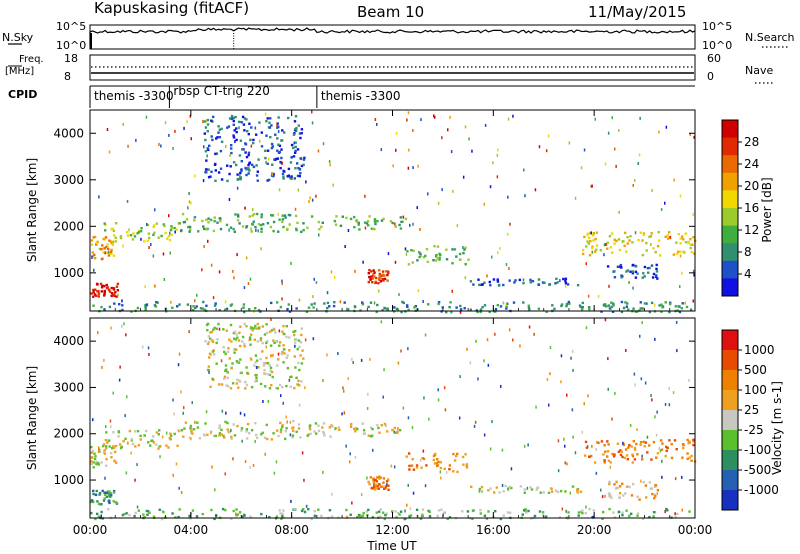 This screenshot has width=800, height=554. What do you see at coordinates (751, 164) in the screenshot?
I see `colorbar-tick-label: 24` at bounding box center [751, 164].